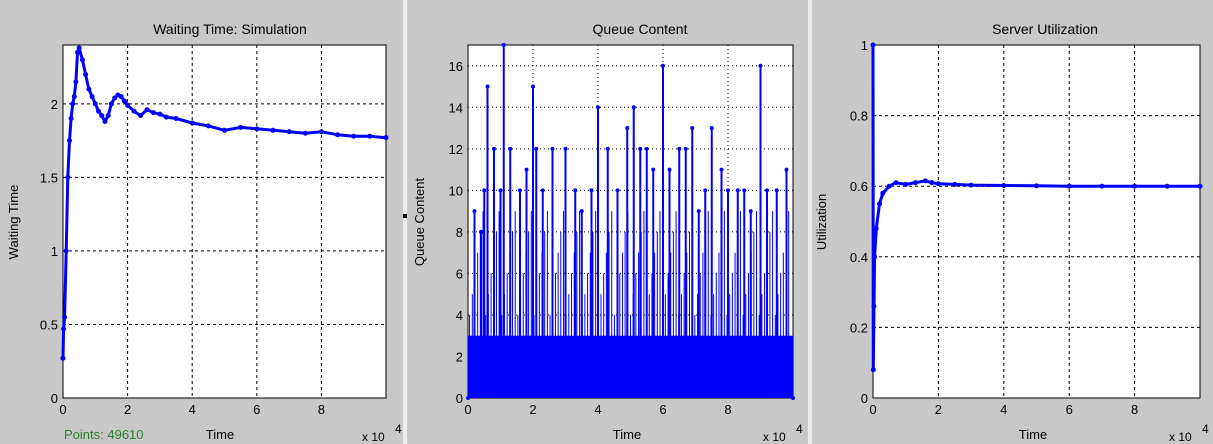  What do you see at coordinates (405, 216) in the screenshot?
I see `resize-handle` at bounding box center [405, 216].